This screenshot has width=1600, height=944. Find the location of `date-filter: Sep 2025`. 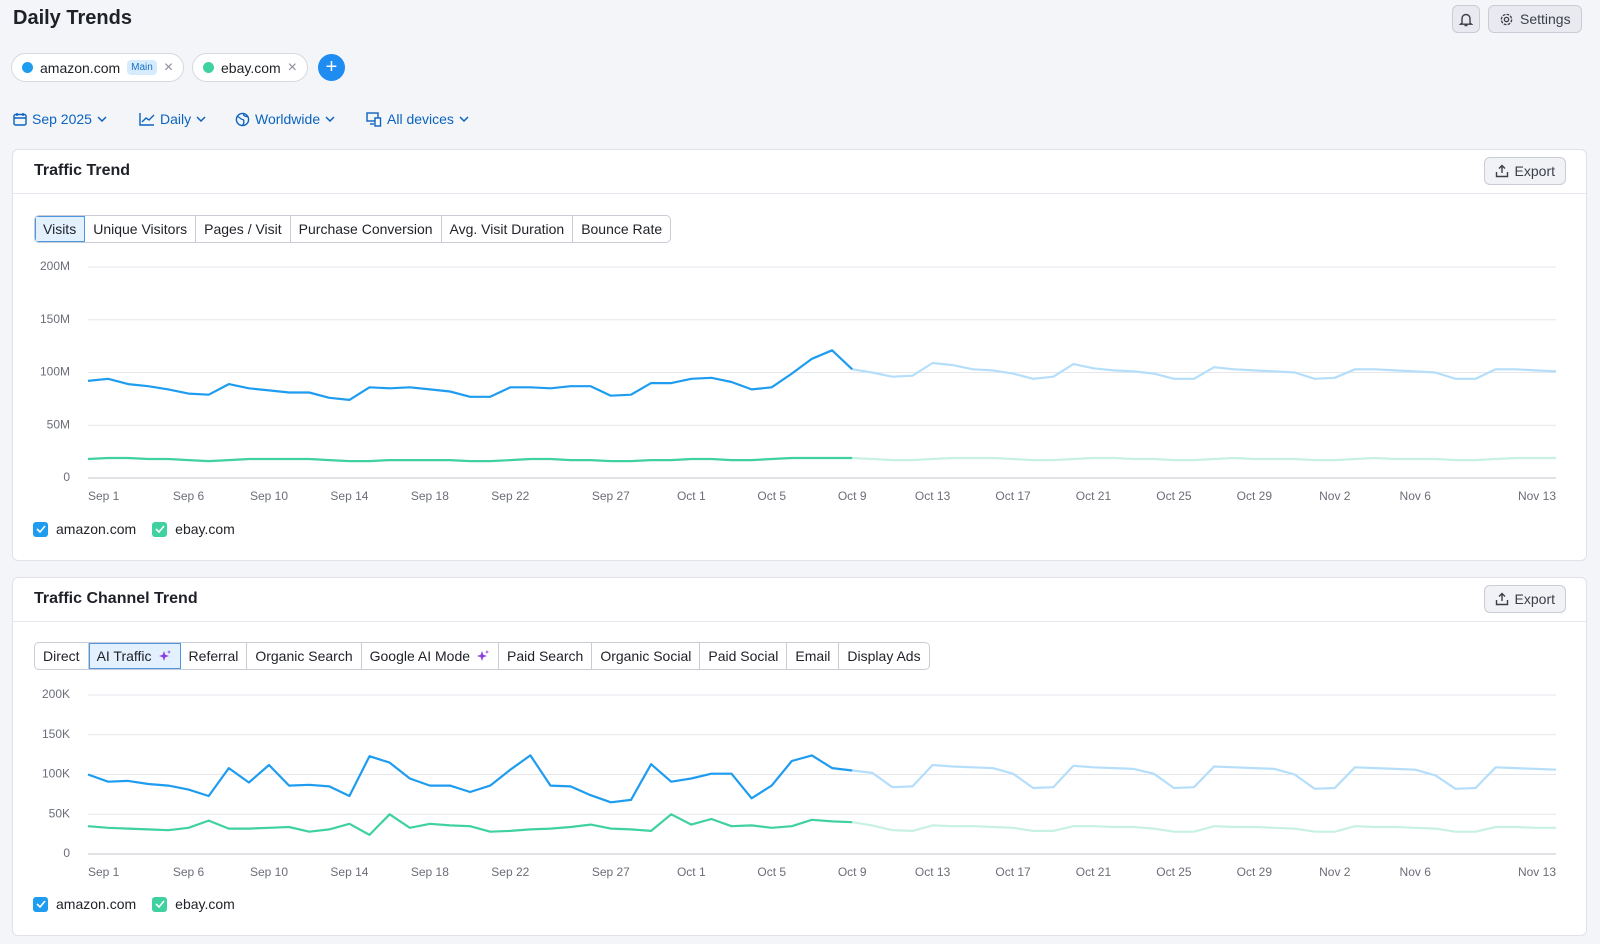

date-filter: Sep 2025 is located at coordinates (60, 119).